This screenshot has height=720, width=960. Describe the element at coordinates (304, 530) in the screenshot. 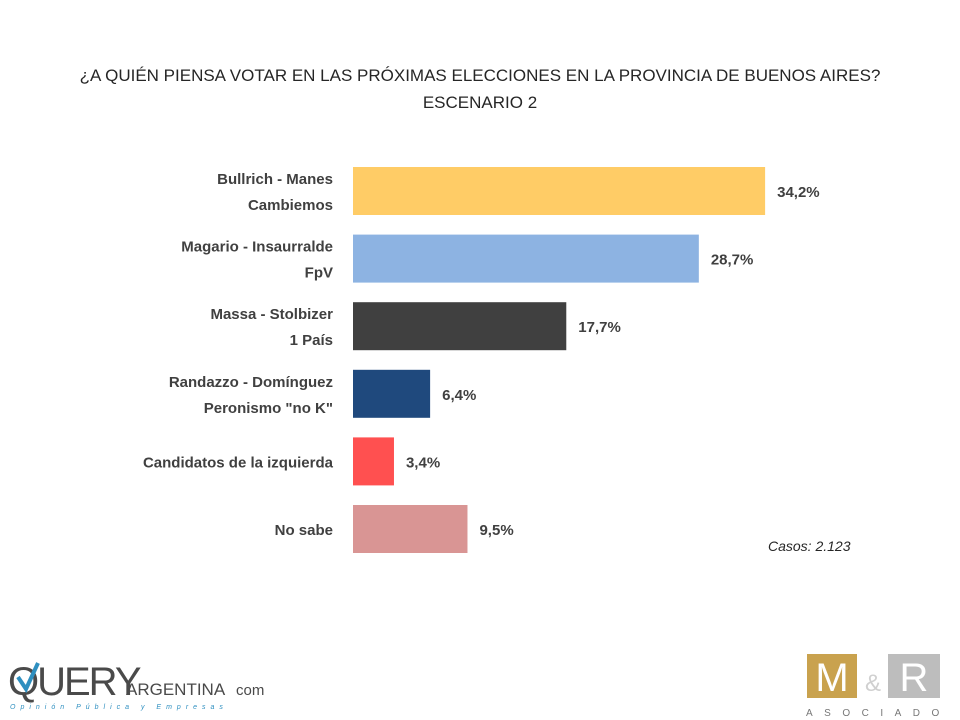

I see `category-label: No sabe` at that location.